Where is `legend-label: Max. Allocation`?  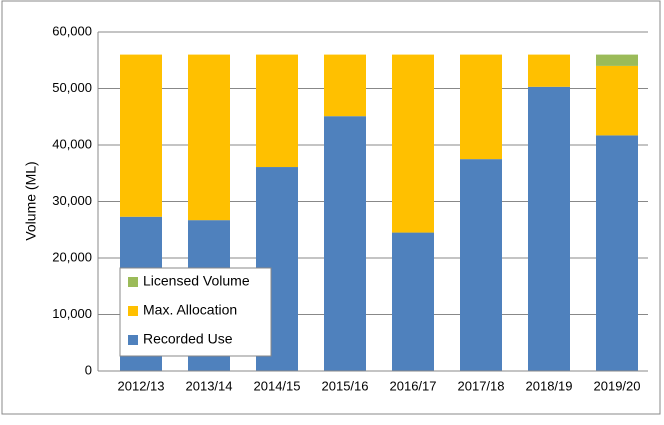
legend-label: Max. Allocation is located at coordinates (190, 310).